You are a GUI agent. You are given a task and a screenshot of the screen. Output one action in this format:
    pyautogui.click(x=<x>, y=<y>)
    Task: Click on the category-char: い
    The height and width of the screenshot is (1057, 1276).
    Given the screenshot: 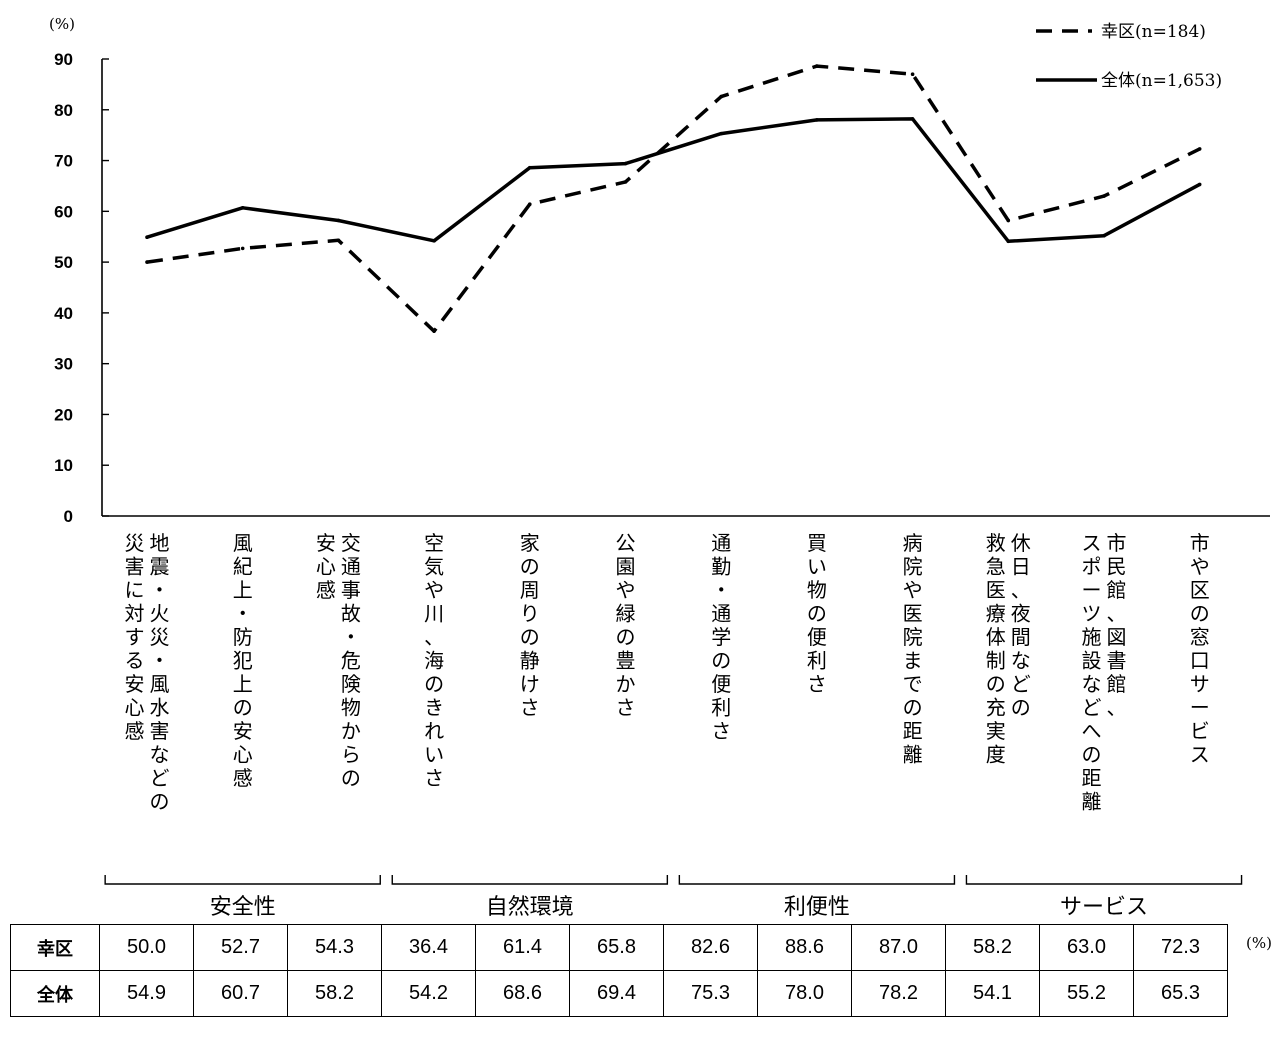 What is the action you would take?
    pyautogui.click(x=817, y=567)
    